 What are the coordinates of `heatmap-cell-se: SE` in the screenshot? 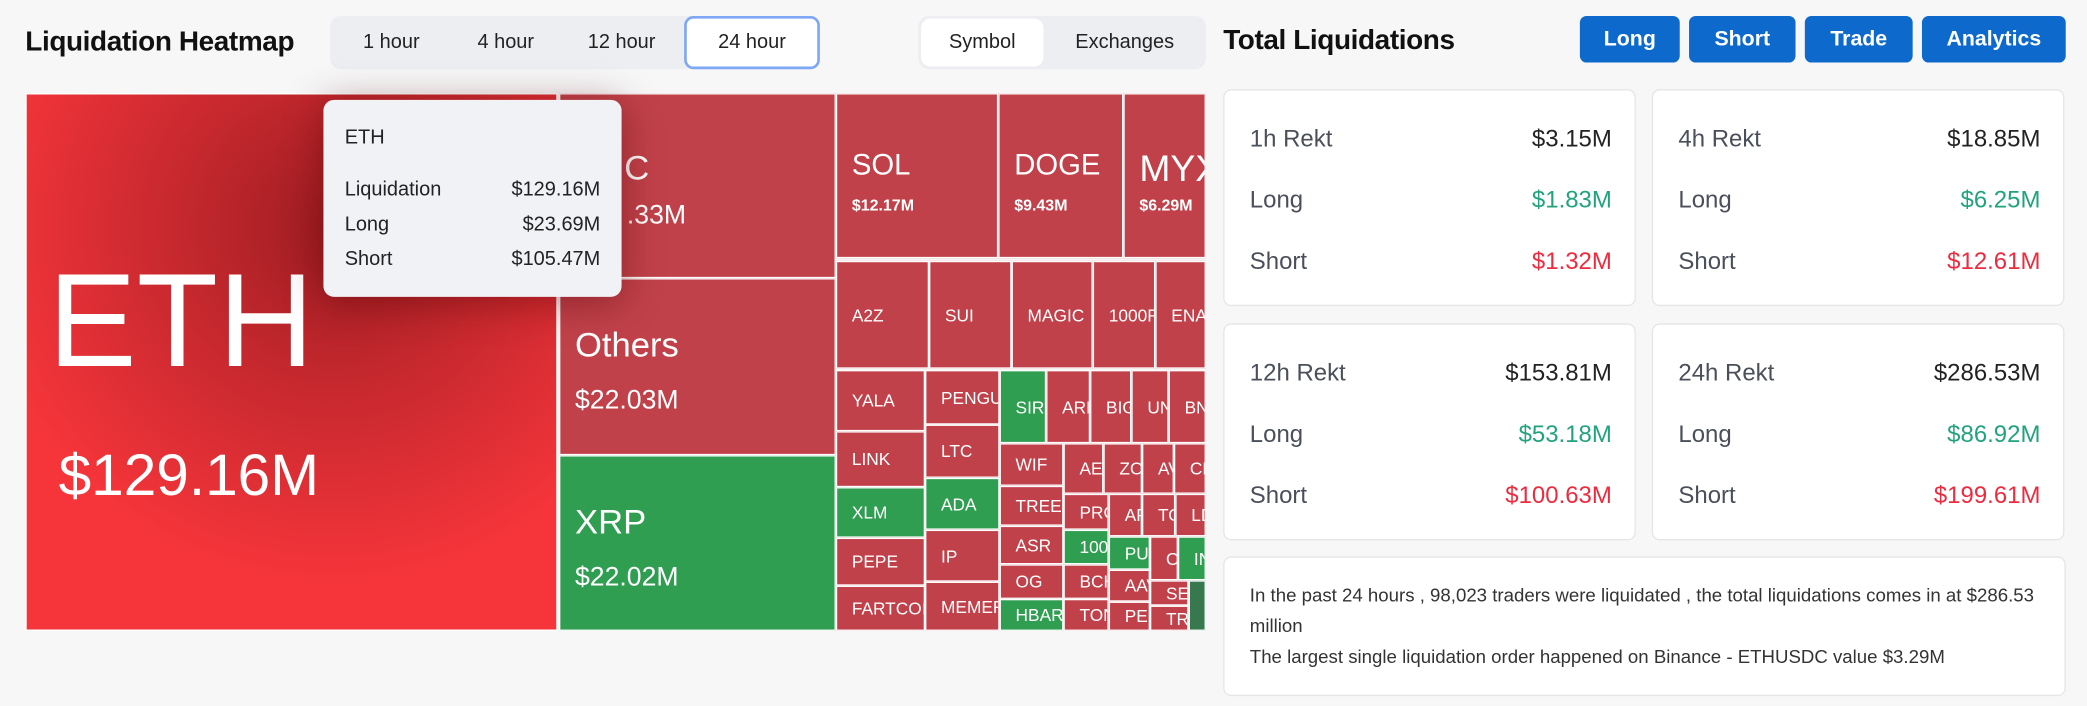 It's located at (1169, 593).